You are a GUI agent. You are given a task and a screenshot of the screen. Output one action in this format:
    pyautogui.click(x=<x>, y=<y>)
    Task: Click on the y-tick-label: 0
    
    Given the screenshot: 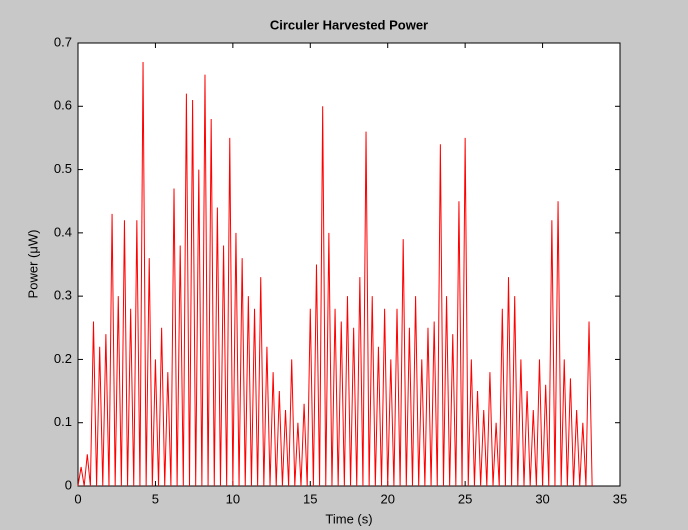 What is the action you would take?
    pyautogui.click(x=68, y=484)
    